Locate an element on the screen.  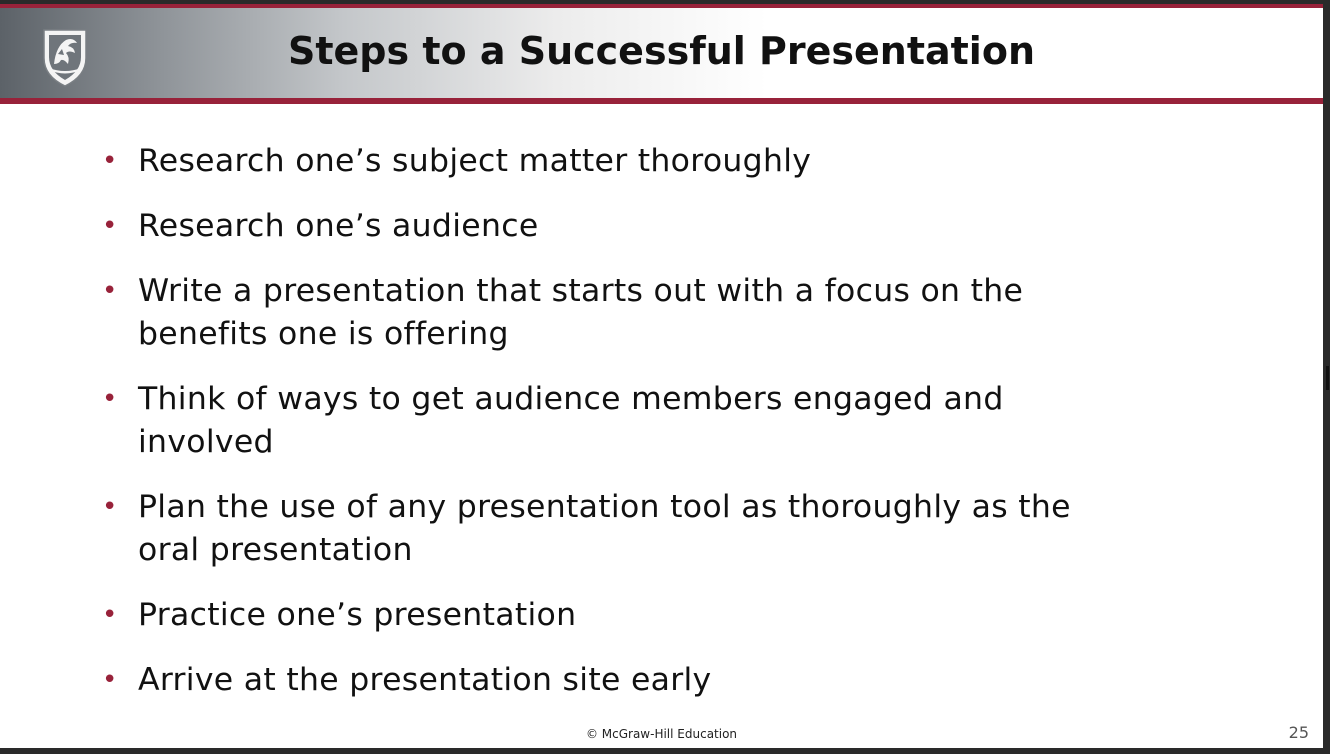
bullet-text-continuation: benefits one is offering is located at coordinates (323, 334).